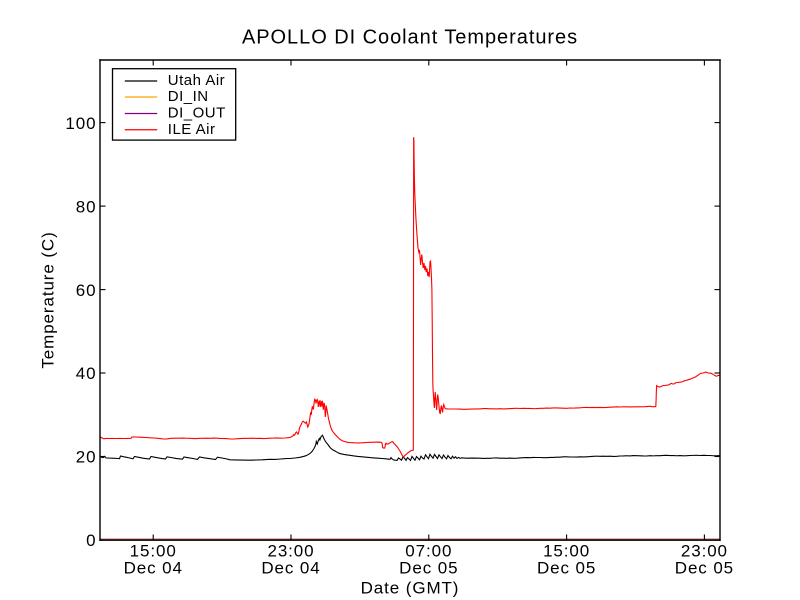  What do you see at coordinates (410, 587) in the screenshot?
I see `svg-text: Date (GMT)` at bounding box center [410, 587].